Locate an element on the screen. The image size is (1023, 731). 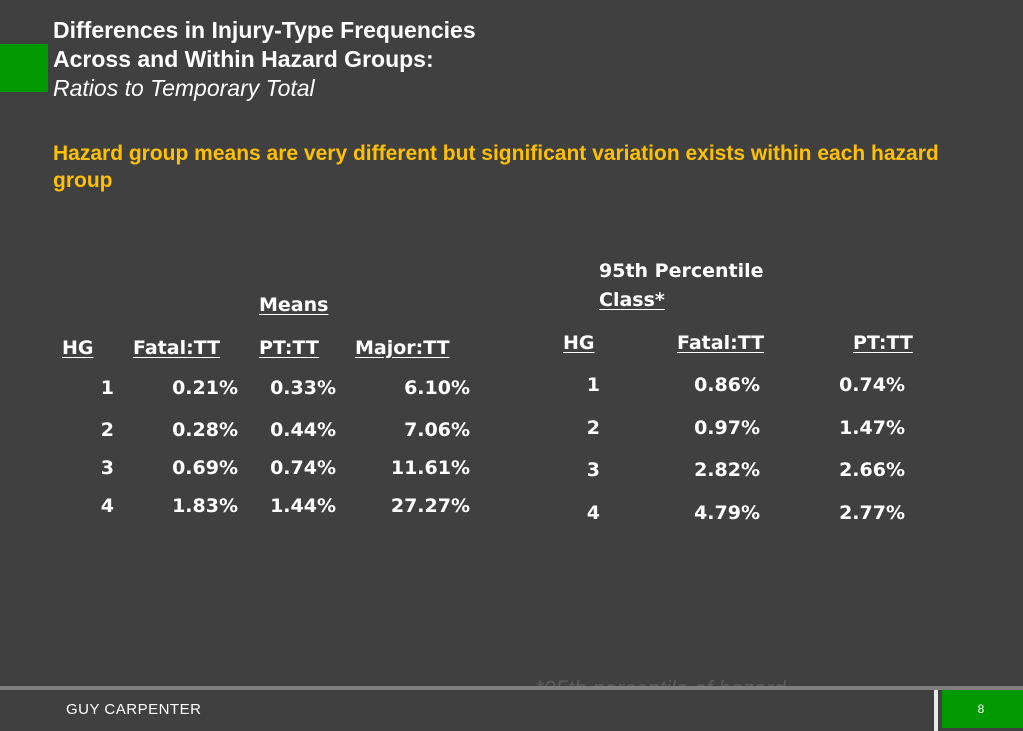
means-cell: 6.10% is located at coordinates (437, 388).